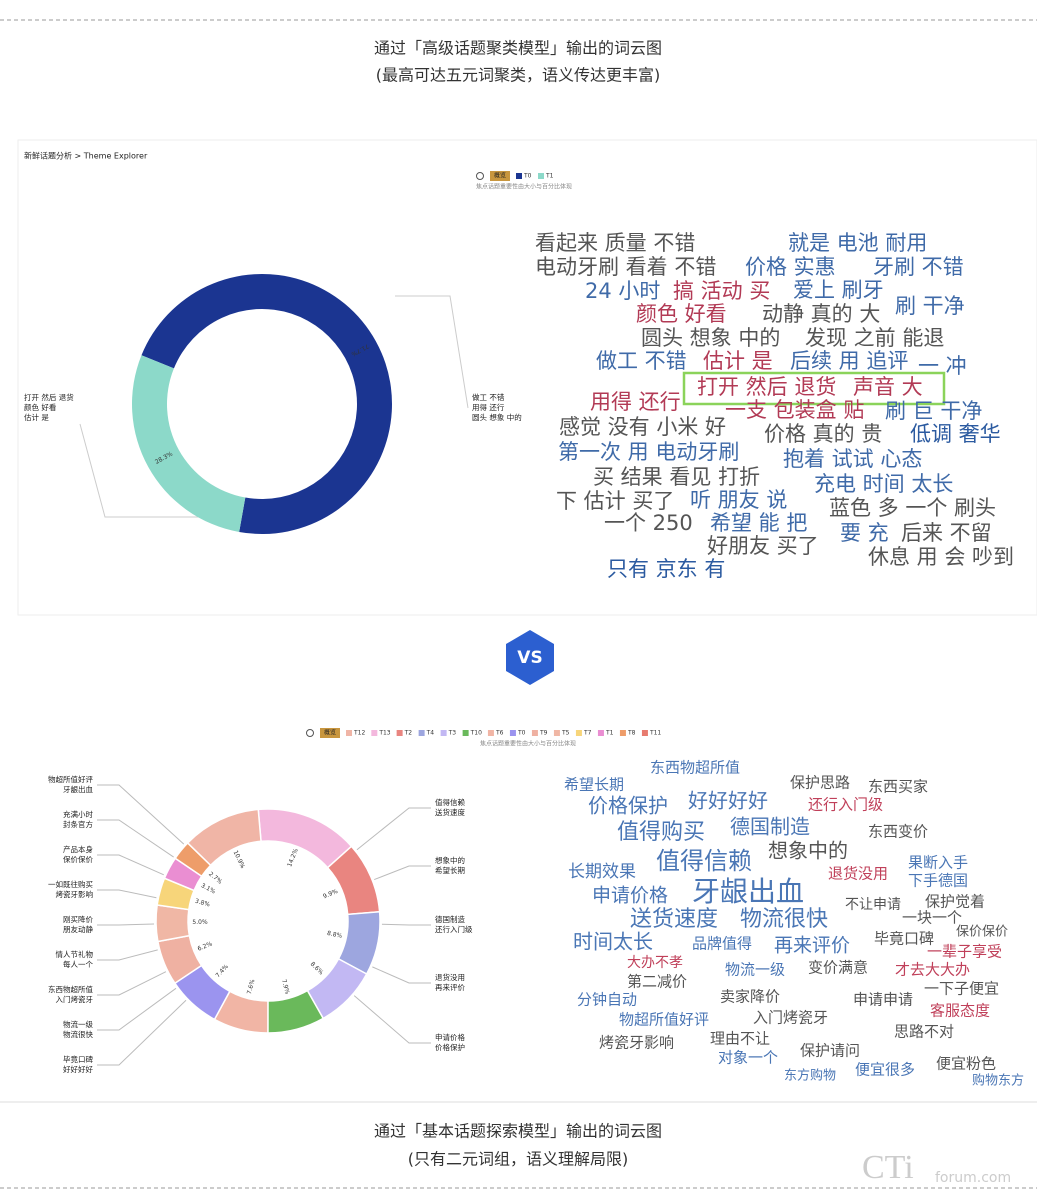 The width and height of the screenshot is (1037, 1200). Describe the element at coordinates (766, 387) in the screenshot. I see `word: 打开 然后 退货` at that location.